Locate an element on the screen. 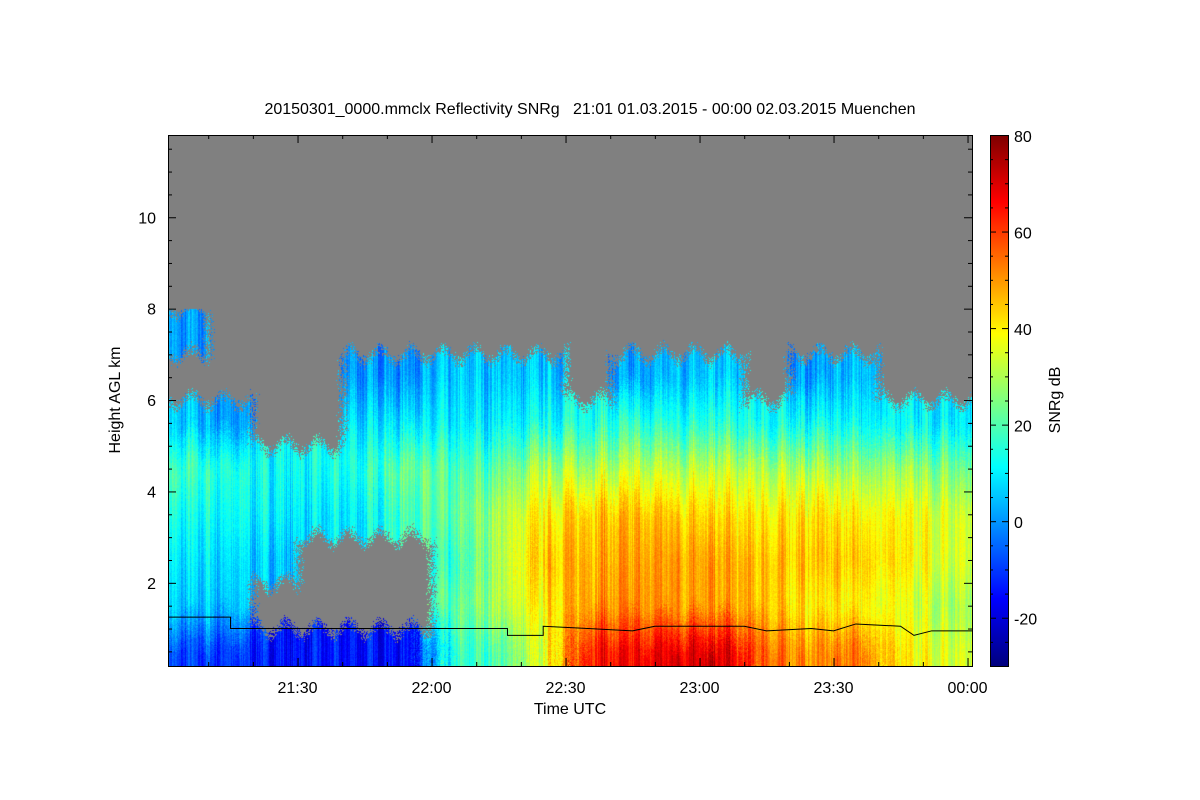 The height and width of the screenshot is (800, 1200). colorbar-tick-label: -20 is located at coordinates (1025, 620).